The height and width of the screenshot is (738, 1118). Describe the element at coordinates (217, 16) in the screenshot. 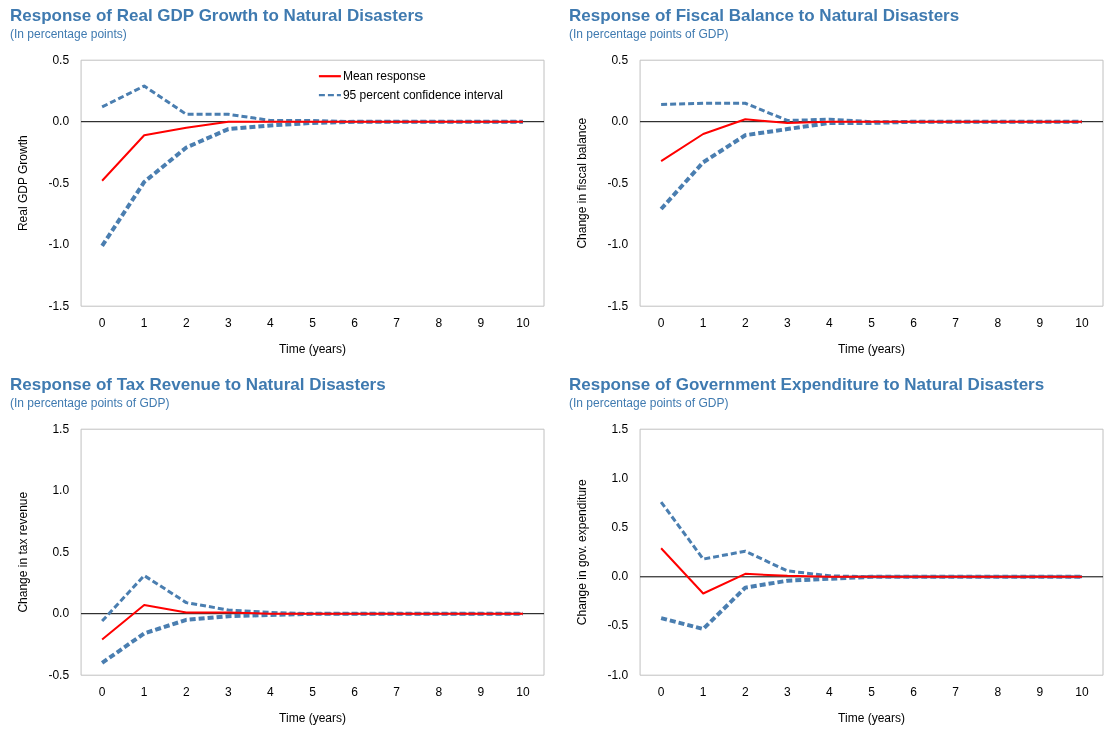

I see `chart-title: Response of Real GDP Growth to Natural Disasters` at that location.